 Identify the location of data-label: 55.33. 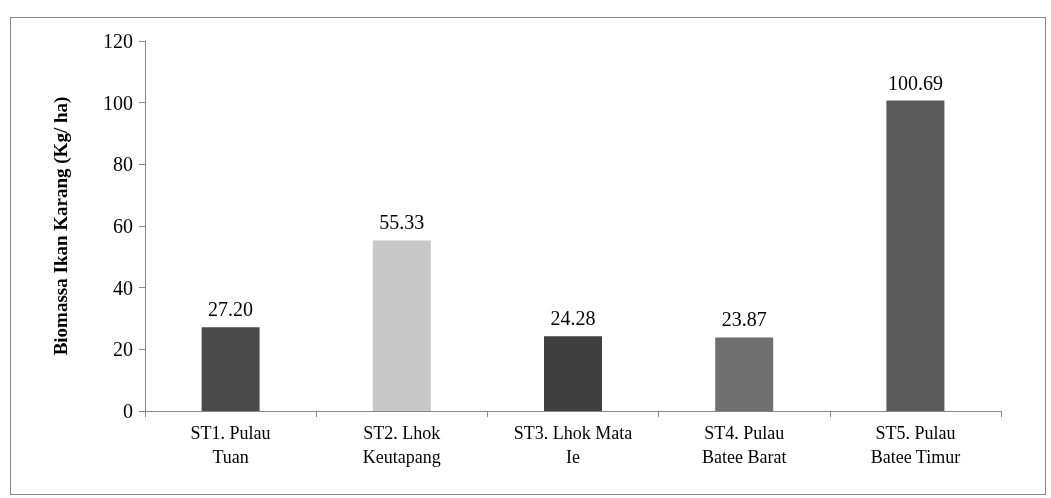
(402, 222).